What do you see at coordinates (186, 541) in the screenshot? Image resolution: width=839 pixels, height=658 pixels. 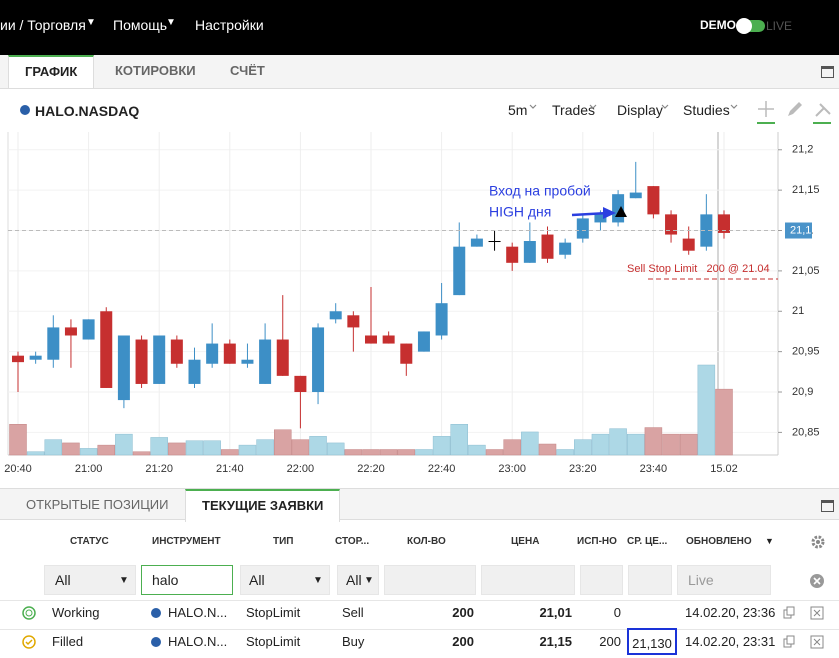 I see `column-header: ИНСТРУМЕНТ` at bounding box center [186, 541].